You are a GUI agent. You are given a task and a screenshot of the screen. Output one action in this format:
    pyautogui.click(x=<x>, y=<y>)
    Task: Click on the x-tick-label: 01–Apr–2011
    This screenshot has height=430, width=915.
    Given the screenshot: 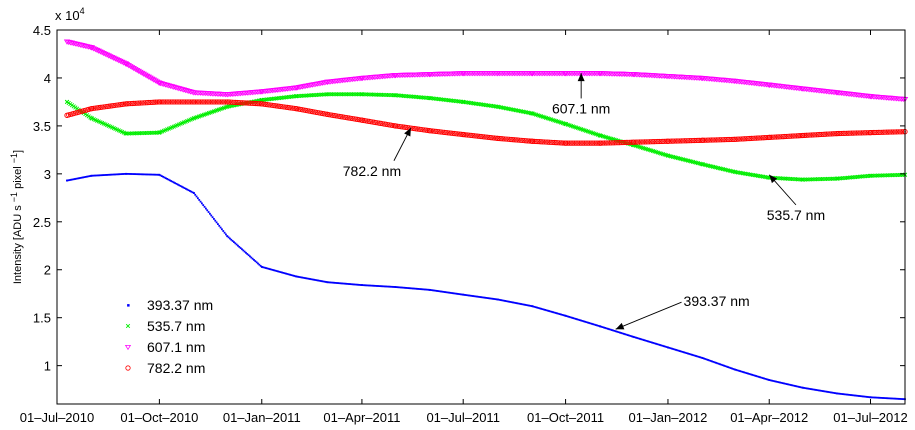 What is the action you would take?
    pyautogui.click(x=361, y=417)
    